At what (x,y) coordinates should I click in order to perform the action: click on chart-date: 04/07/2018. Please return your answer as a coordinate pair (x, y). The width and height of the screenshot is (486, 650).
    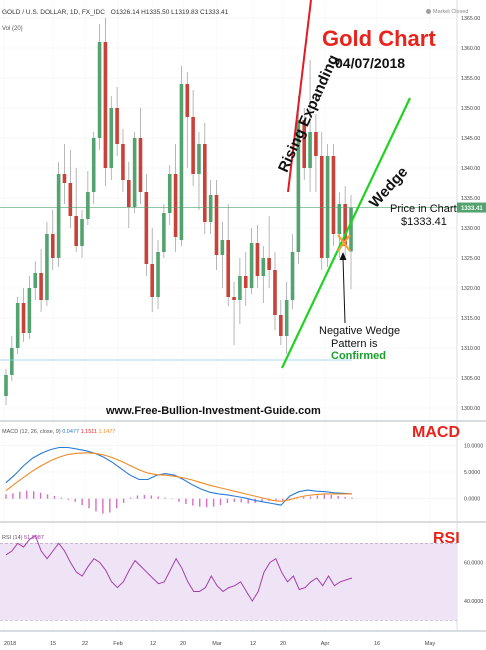
    Looking at the image, I should click on (370, 63).